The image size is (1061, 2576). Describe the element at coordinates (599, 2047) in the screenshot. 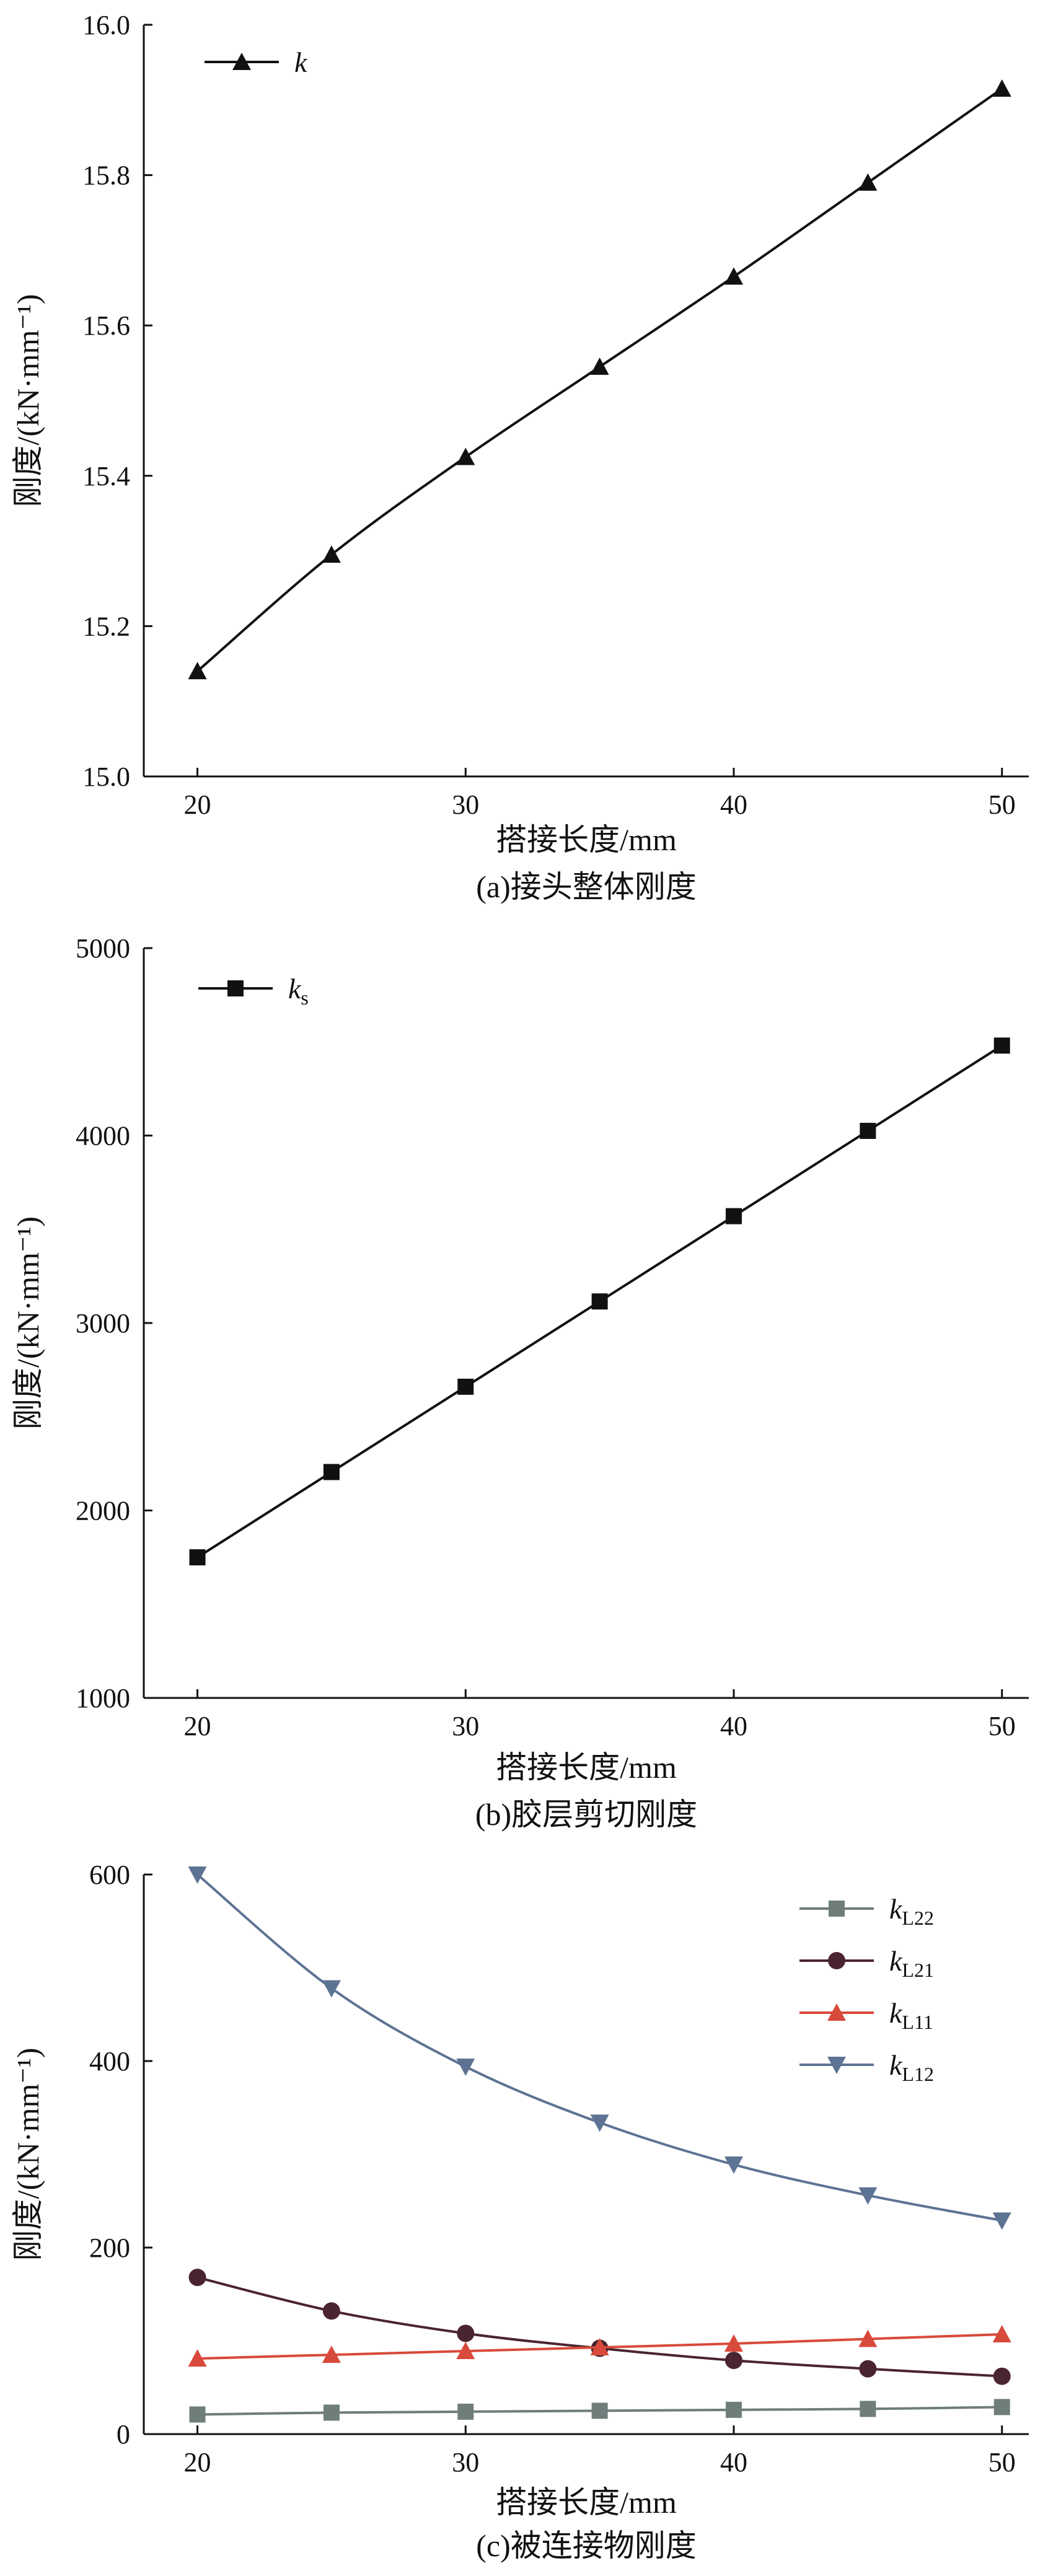

I see `panel-c-series-line-L12` at that location.